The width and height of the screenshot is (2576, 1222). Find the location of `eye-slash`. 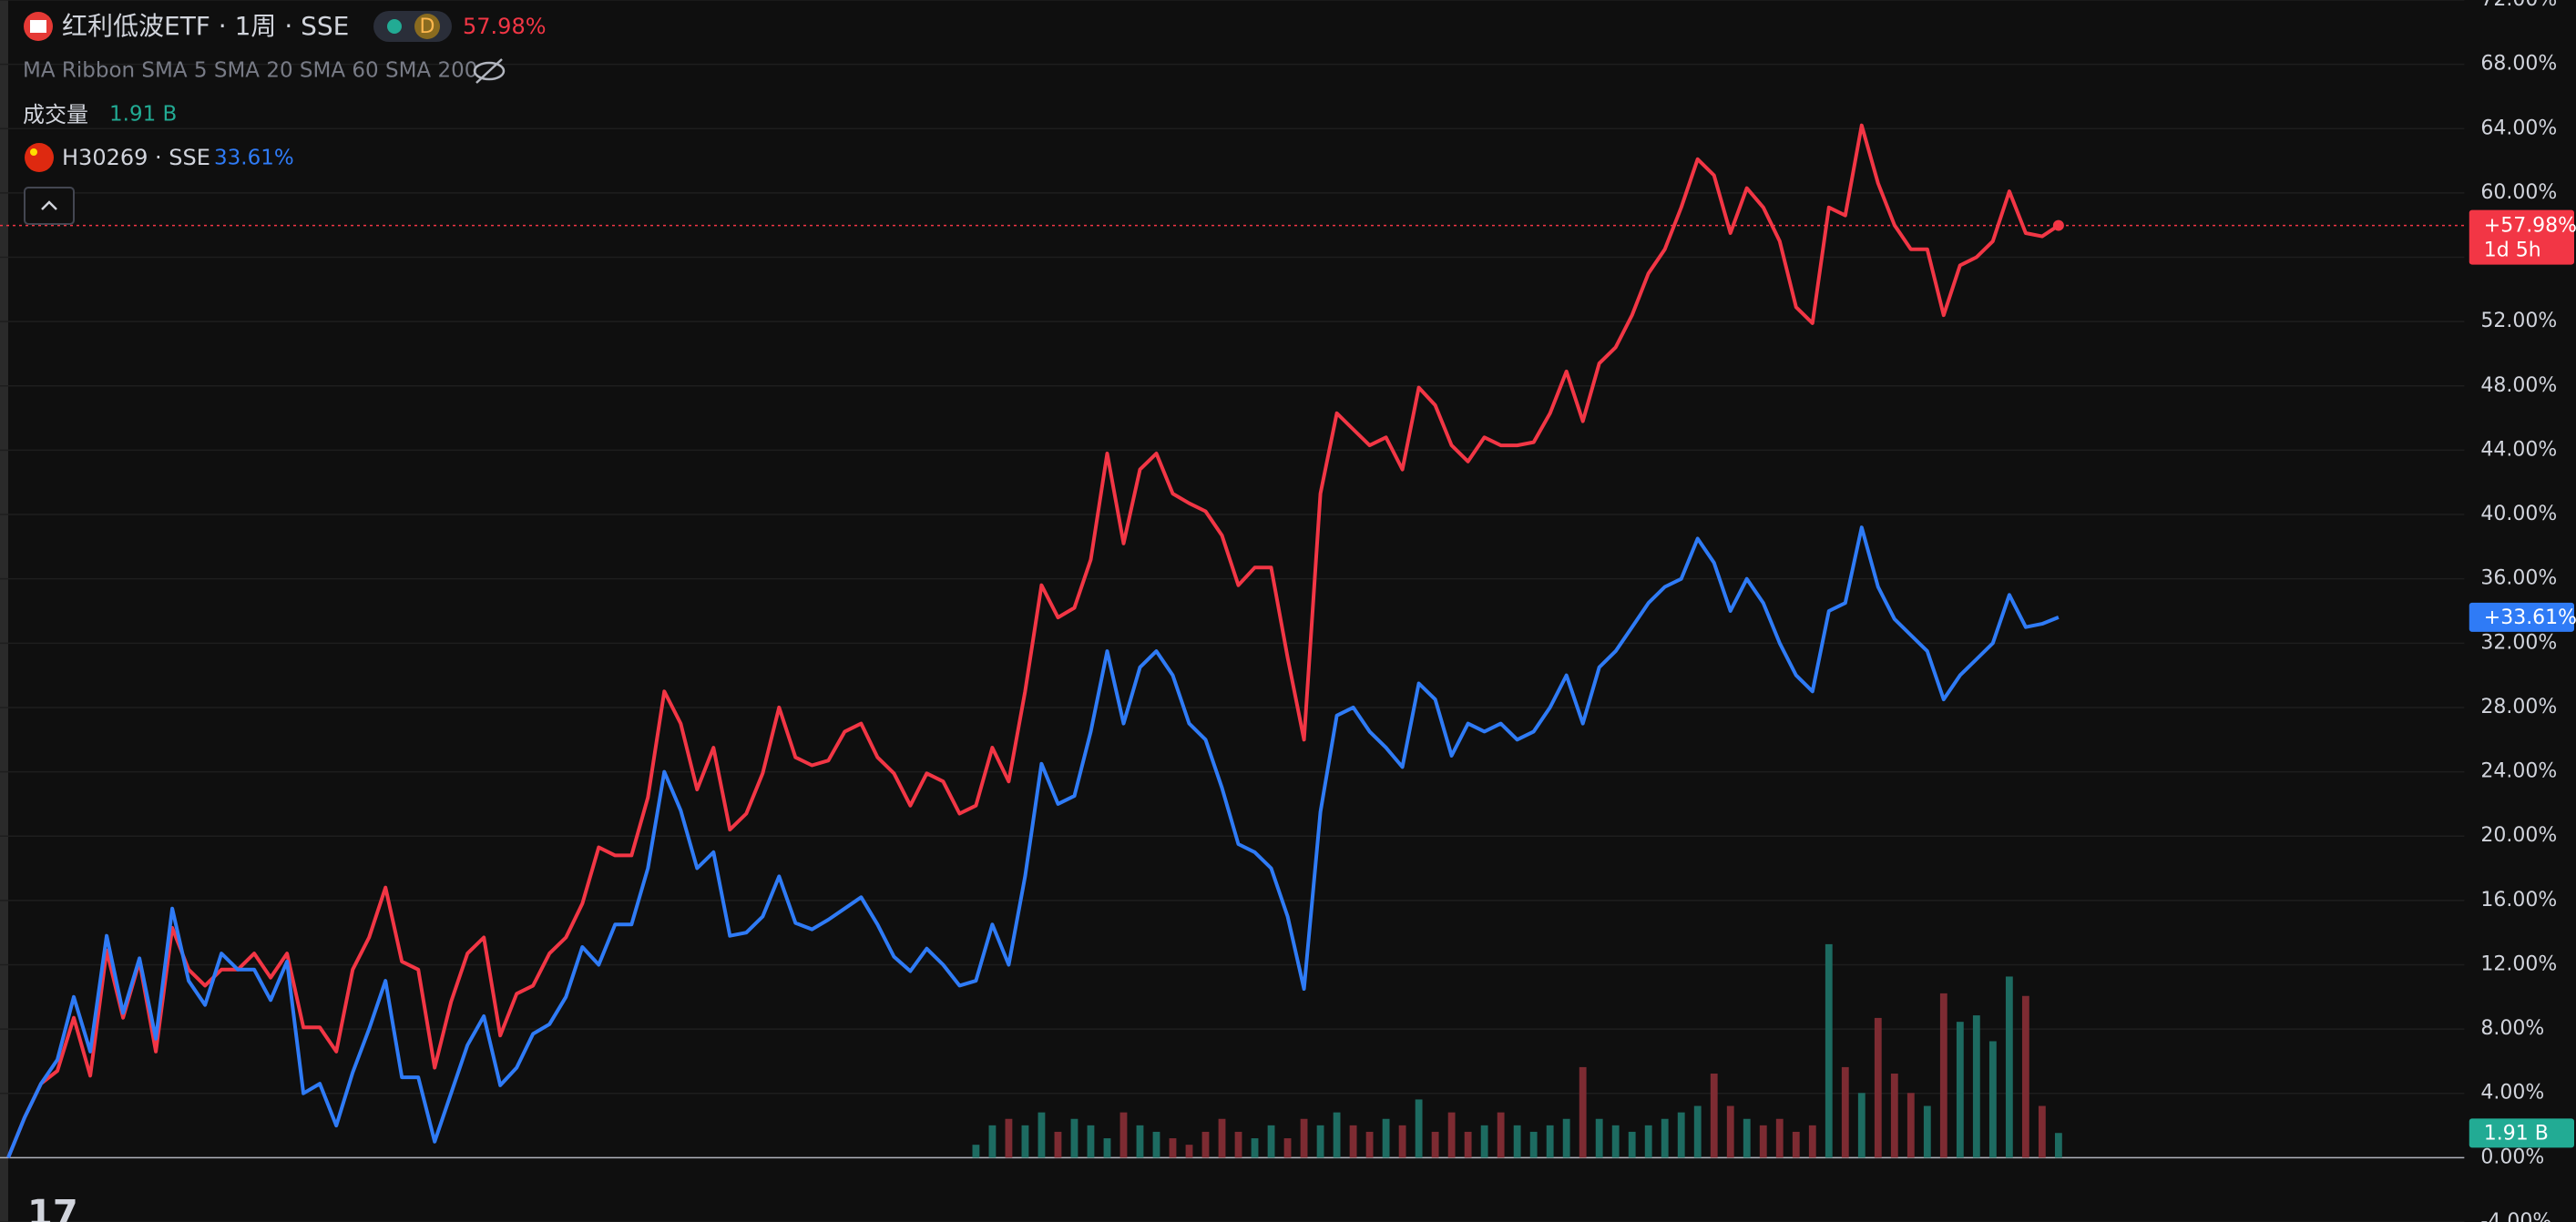

eye-slash is located at coordinates (489, 71).